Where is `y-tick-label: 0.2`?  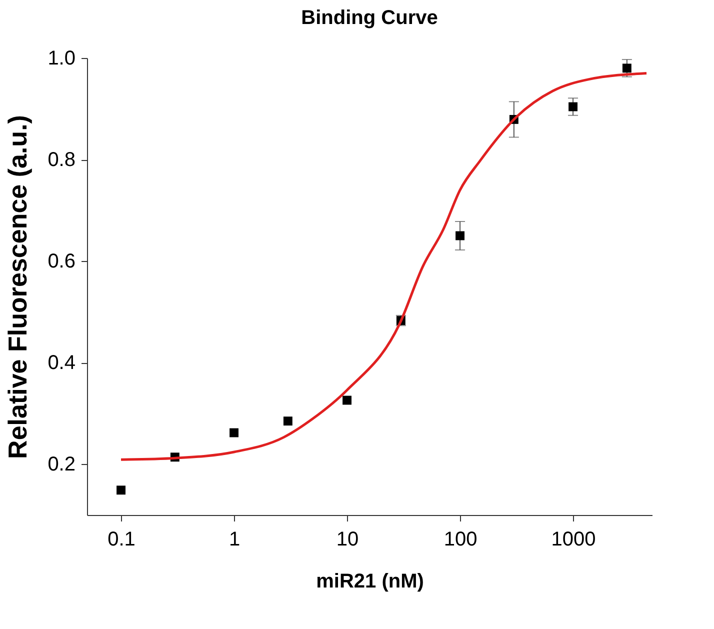 y-tick-label: 0.2 is located at coordinates (62, 465).